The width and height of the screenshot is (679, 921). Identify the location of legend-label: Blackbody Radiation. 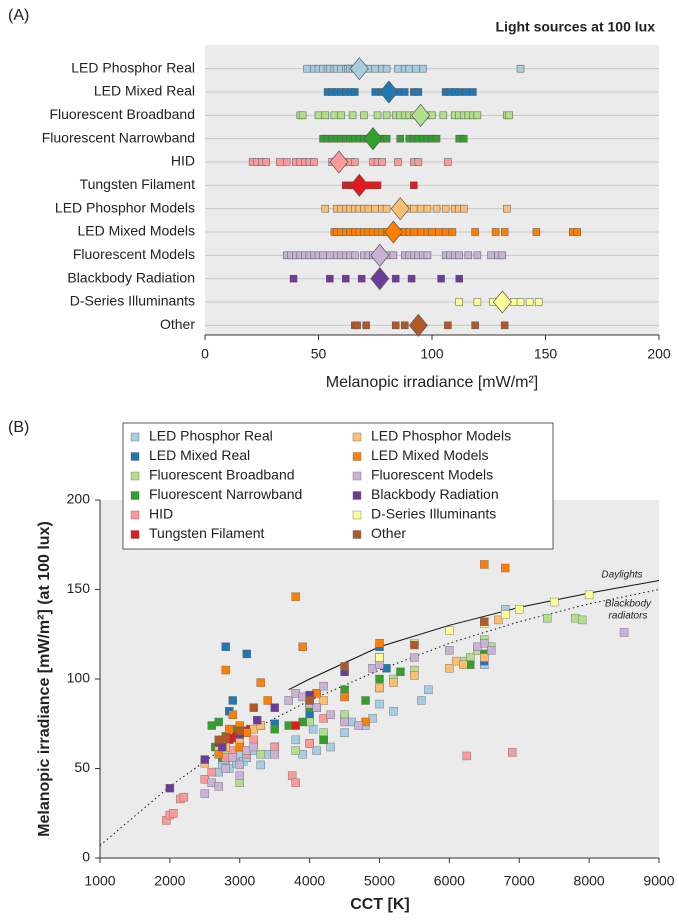
(435, 494).